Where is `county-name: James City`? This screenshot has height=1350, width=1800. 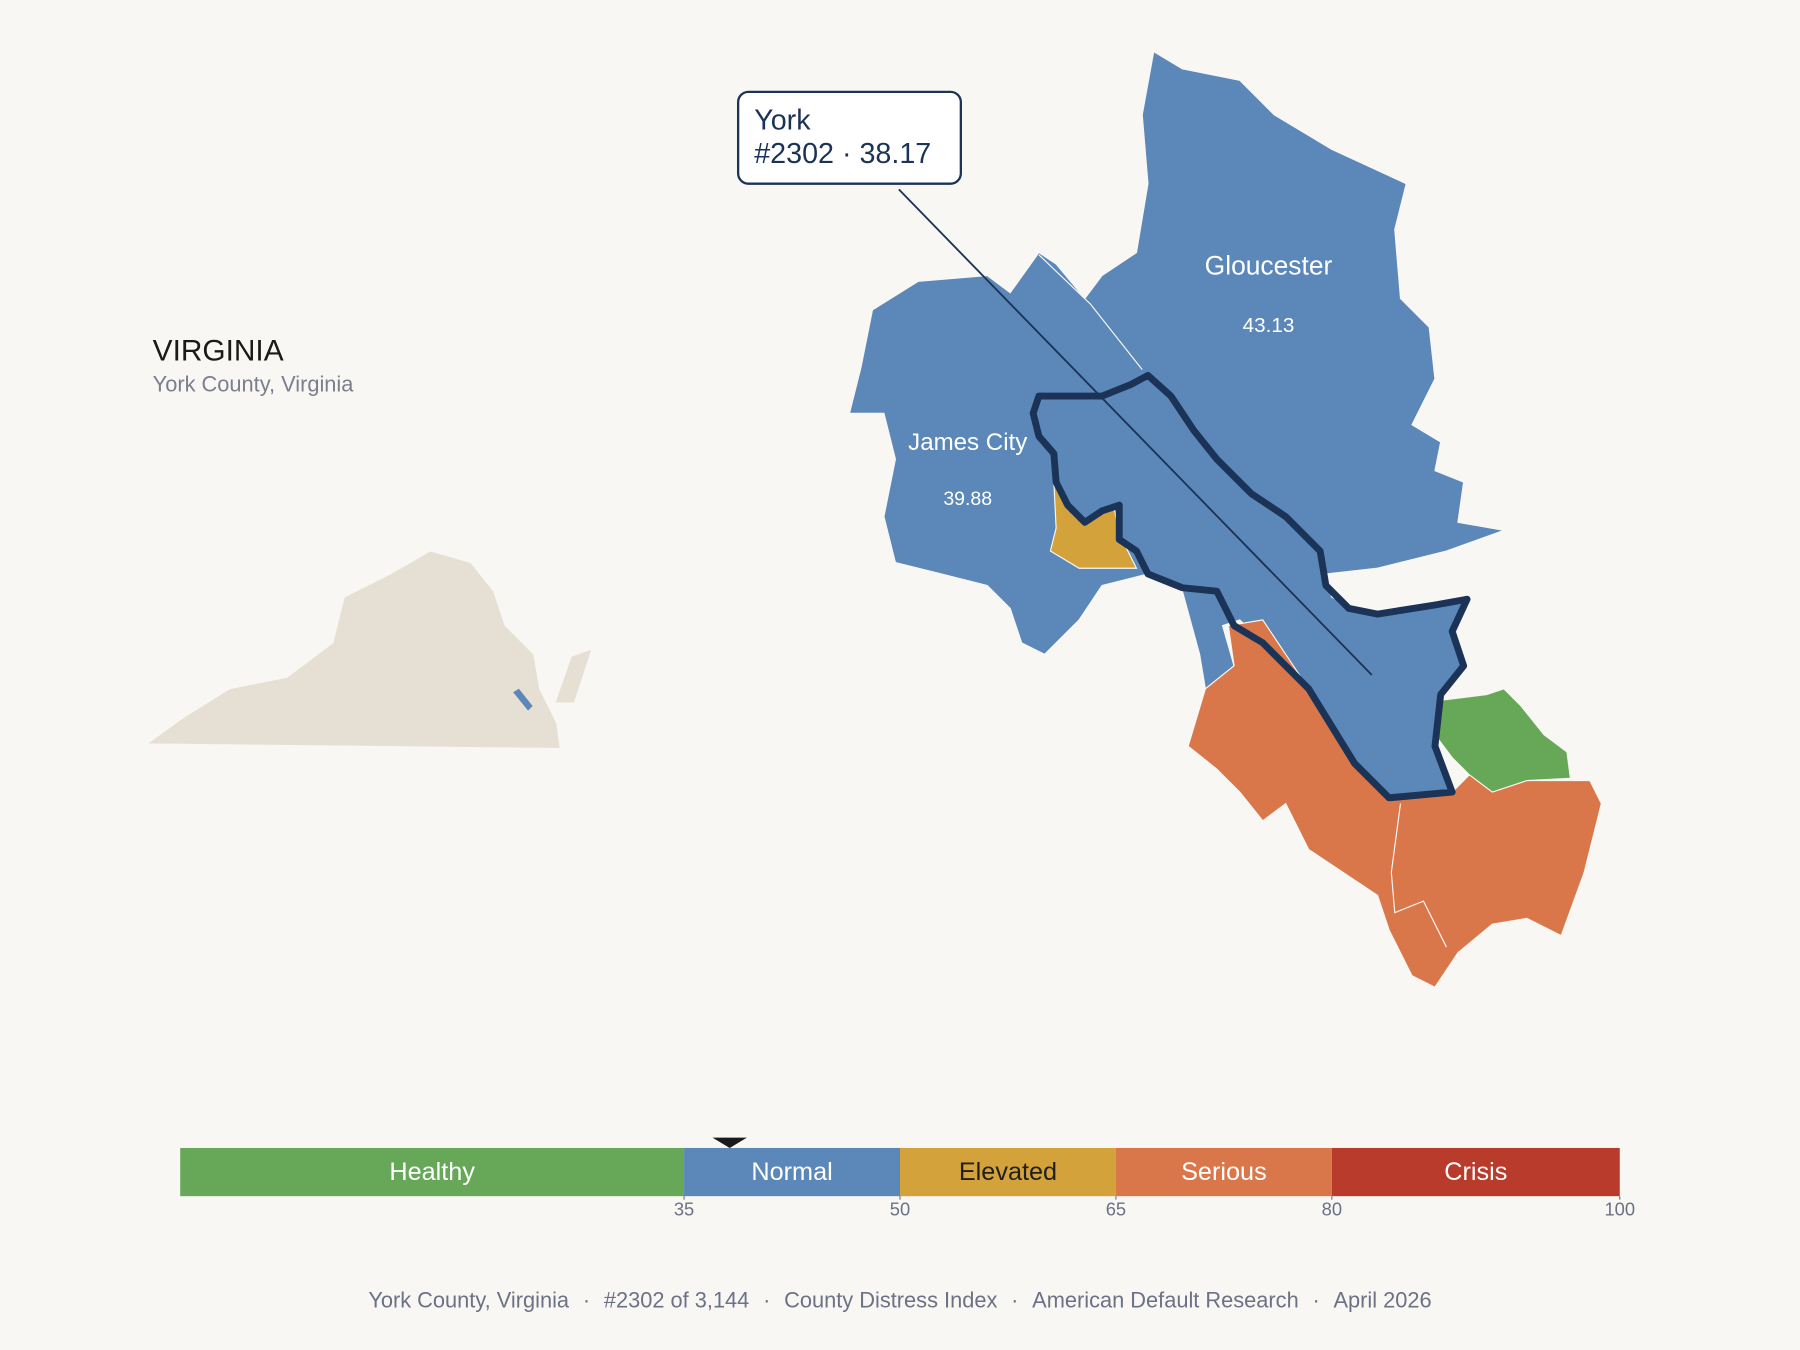
county-name: James City is located at coordinates (967, 442).